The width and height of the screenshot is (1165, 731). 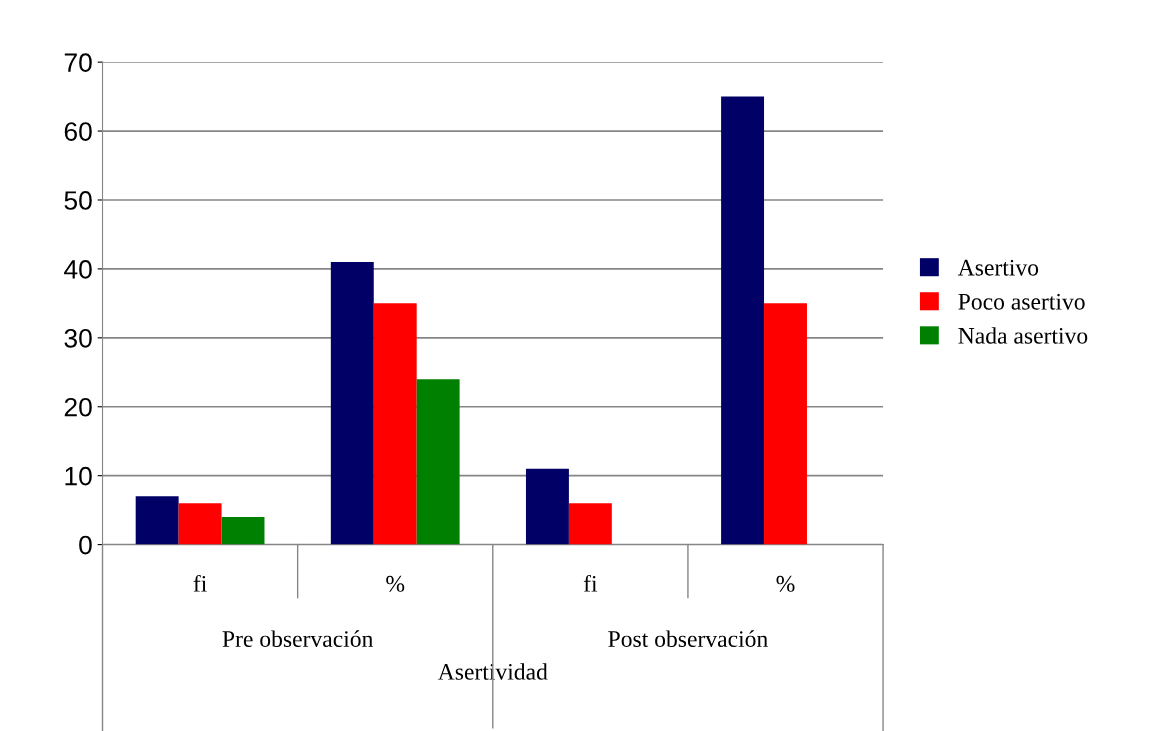 I want to click on y-tick-label: 50, so click(x=78, y=200).